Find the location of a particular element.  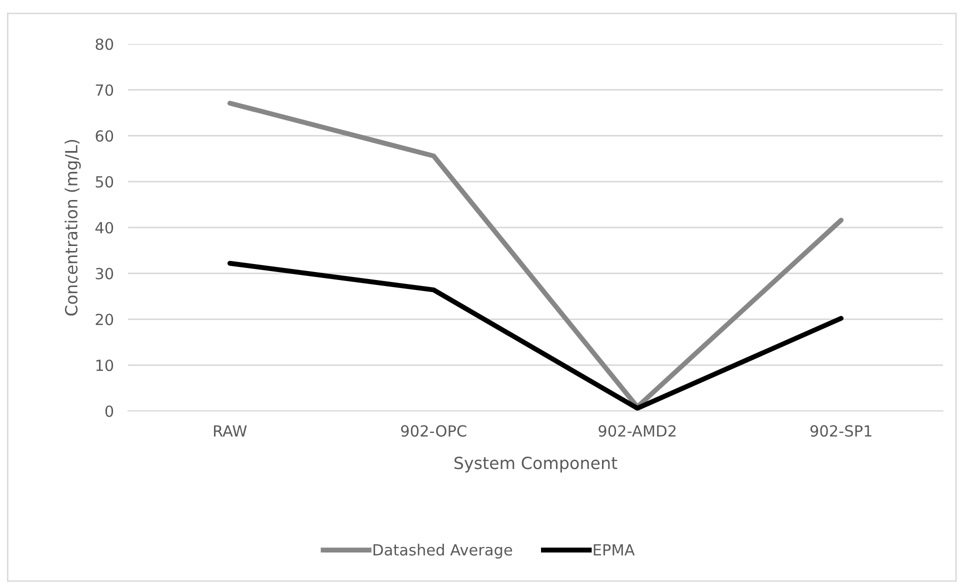

x-tick-label: 902-SP1 is located at coordinates (841, 431).